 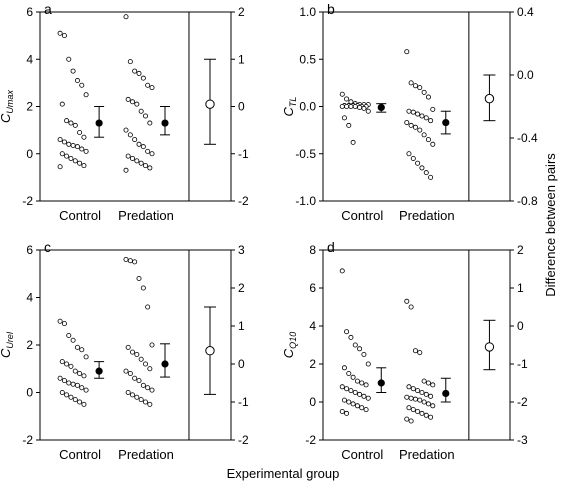 I want to click on y-tick-label: 6, so click(x=29, y=250).